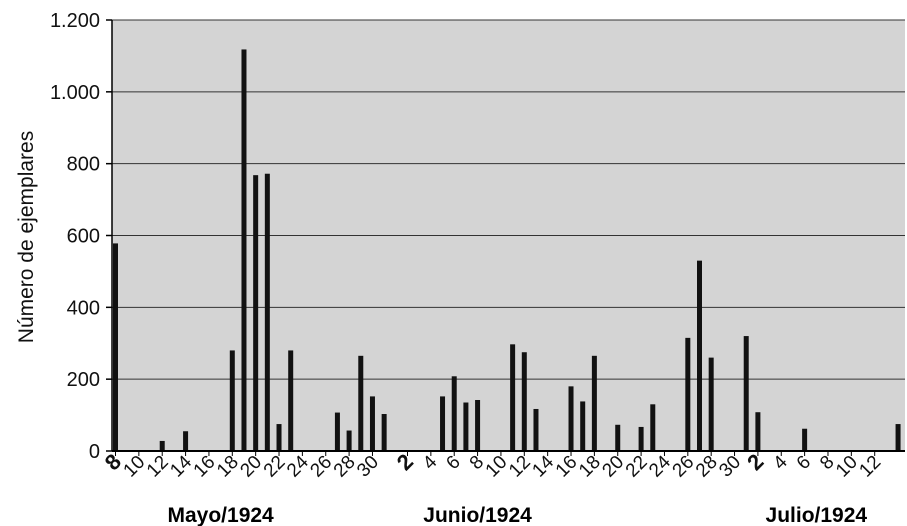 The height and width of the screenshot is (526, 907). I want to click on month-labels: Mayo/1924 Junio/1924 Julio/1924, so click(518, 515).